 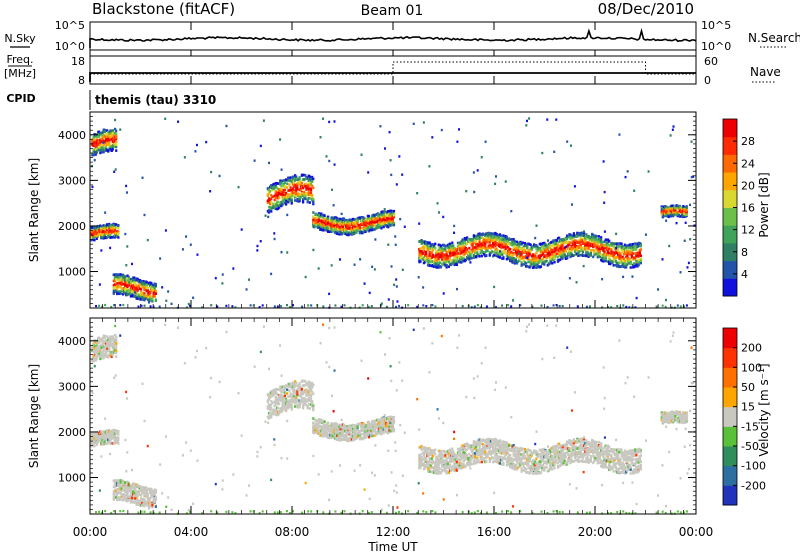 What do you see at coordinates (116, 340) in the screenshot?
I see `velocity-cell` at bounding box center [116, 340].